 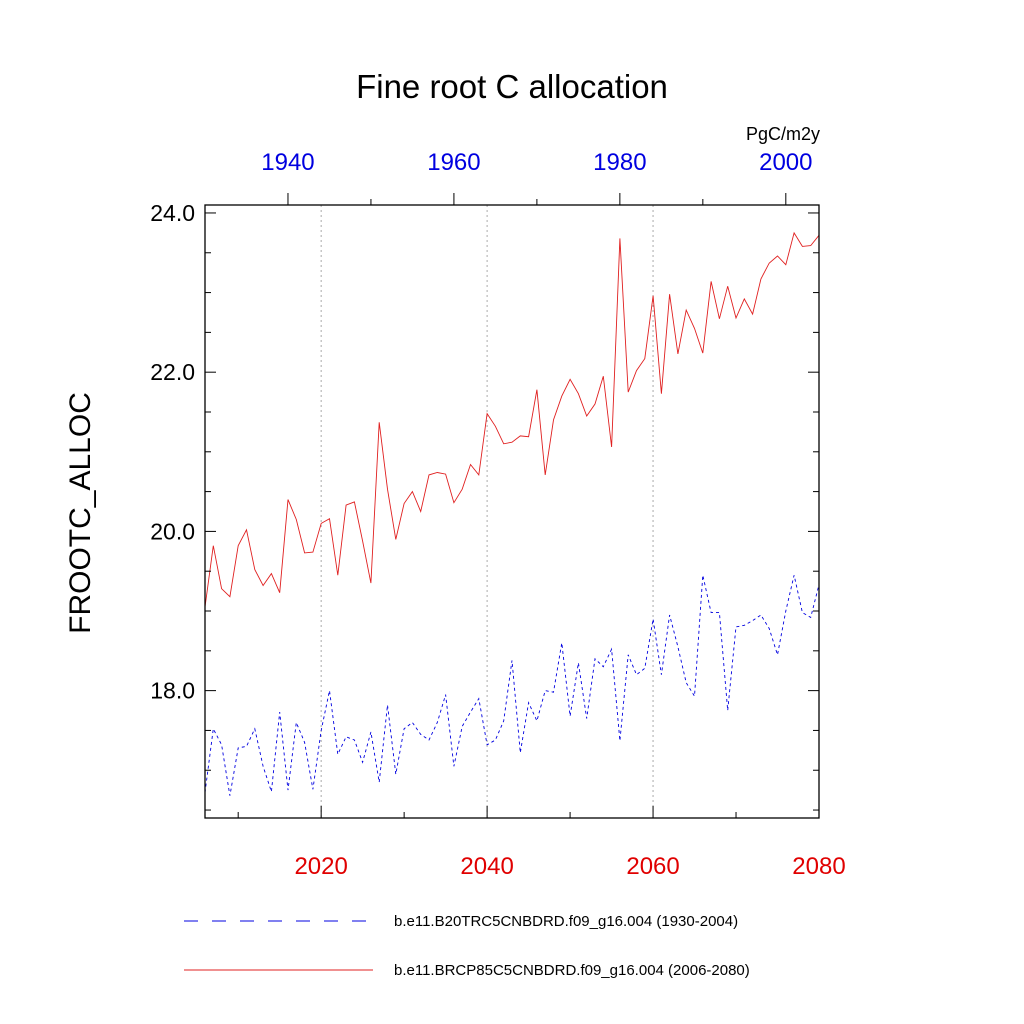 What do you see at coordinates (652, 866) in the screenshot?
I see `bottom-tick-label: 2060` at bounding box center [652, 866].